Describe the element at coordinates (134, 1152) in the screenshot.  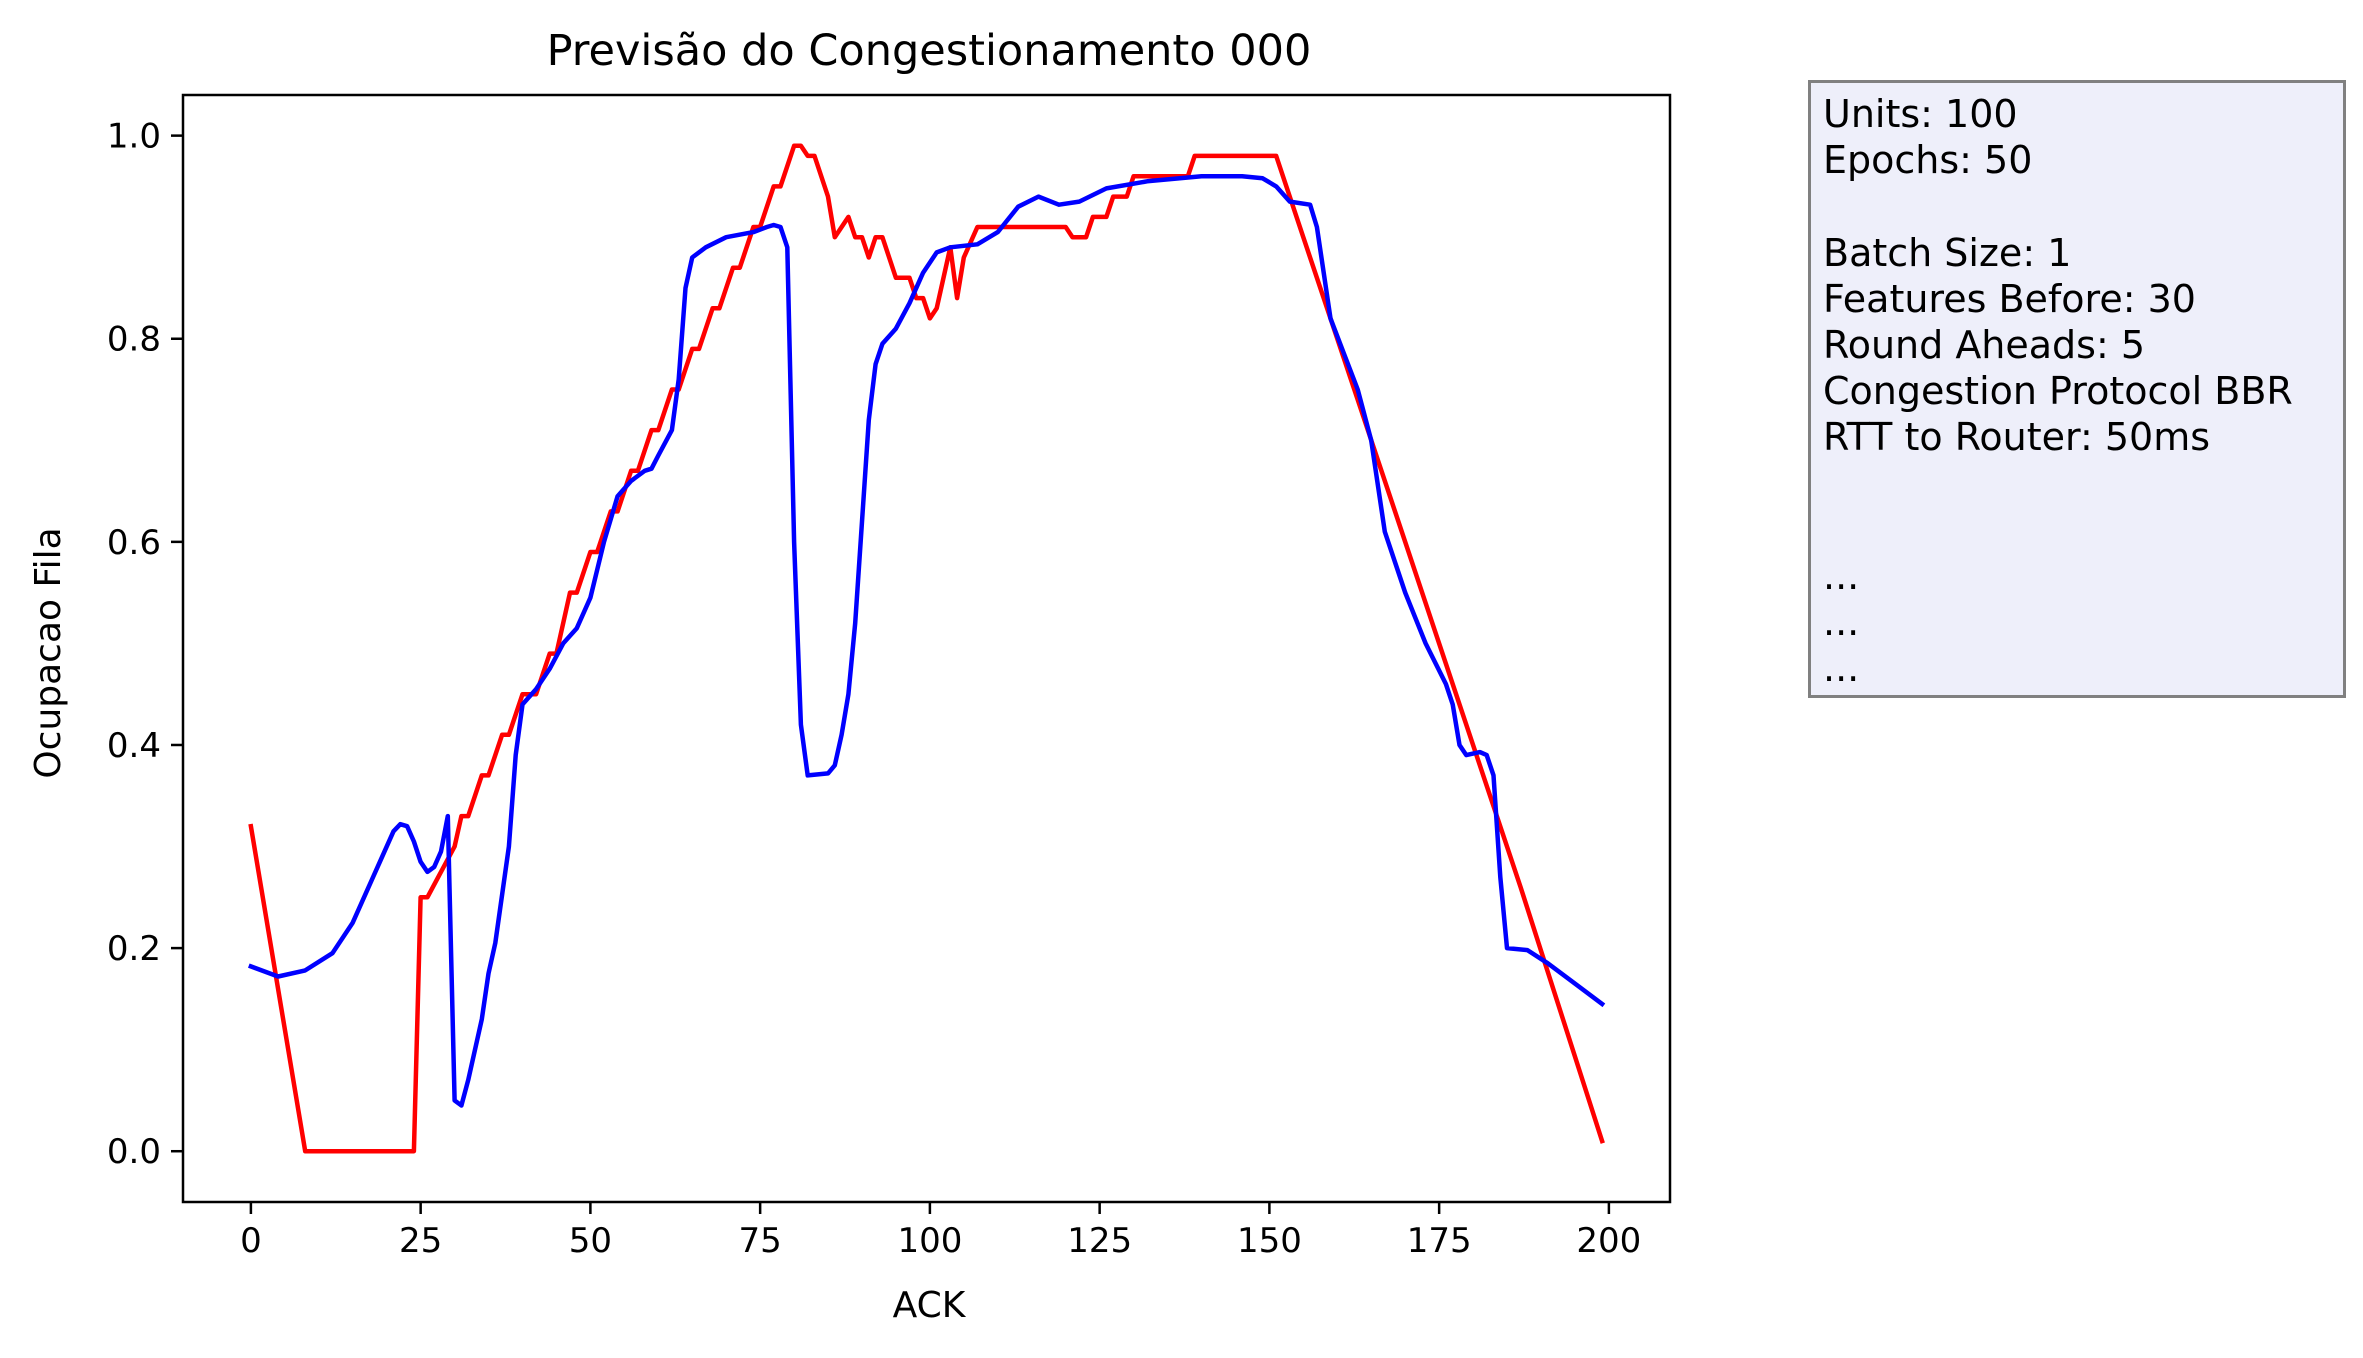
I see `y-tick-label: 0.0` at that location.